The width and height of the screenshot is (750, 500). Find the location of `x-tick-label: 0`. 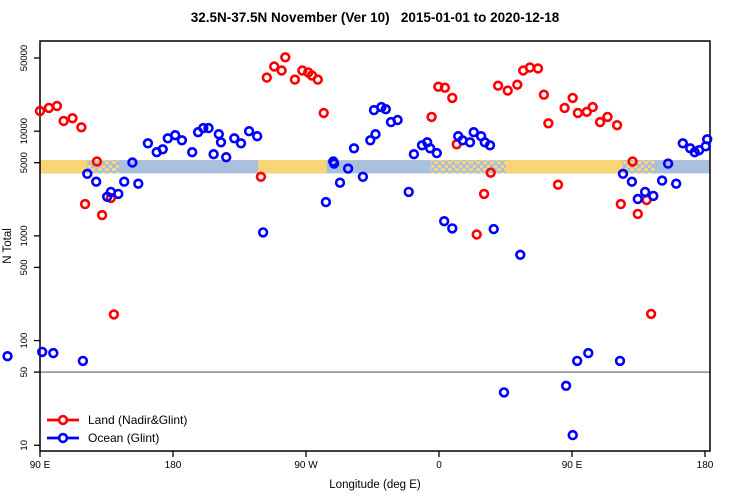

x-tick-label: 0 is located at coordinates (439, 465).